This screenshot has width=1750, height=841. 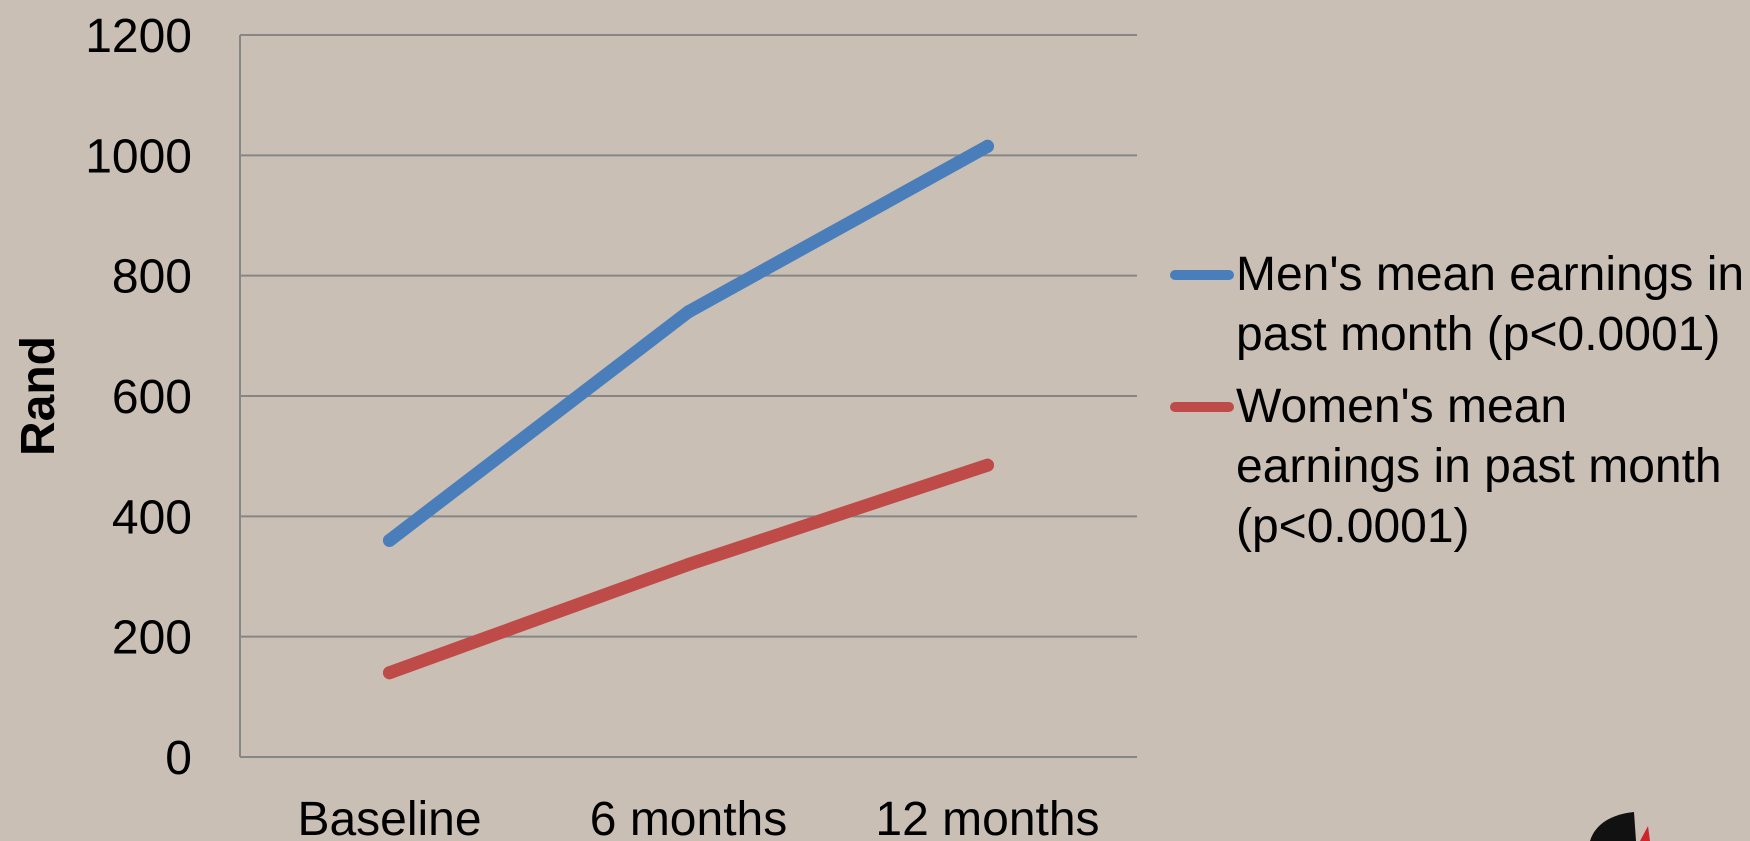 I want to click on legend-swatch-women, so click(x=1202, y=407).